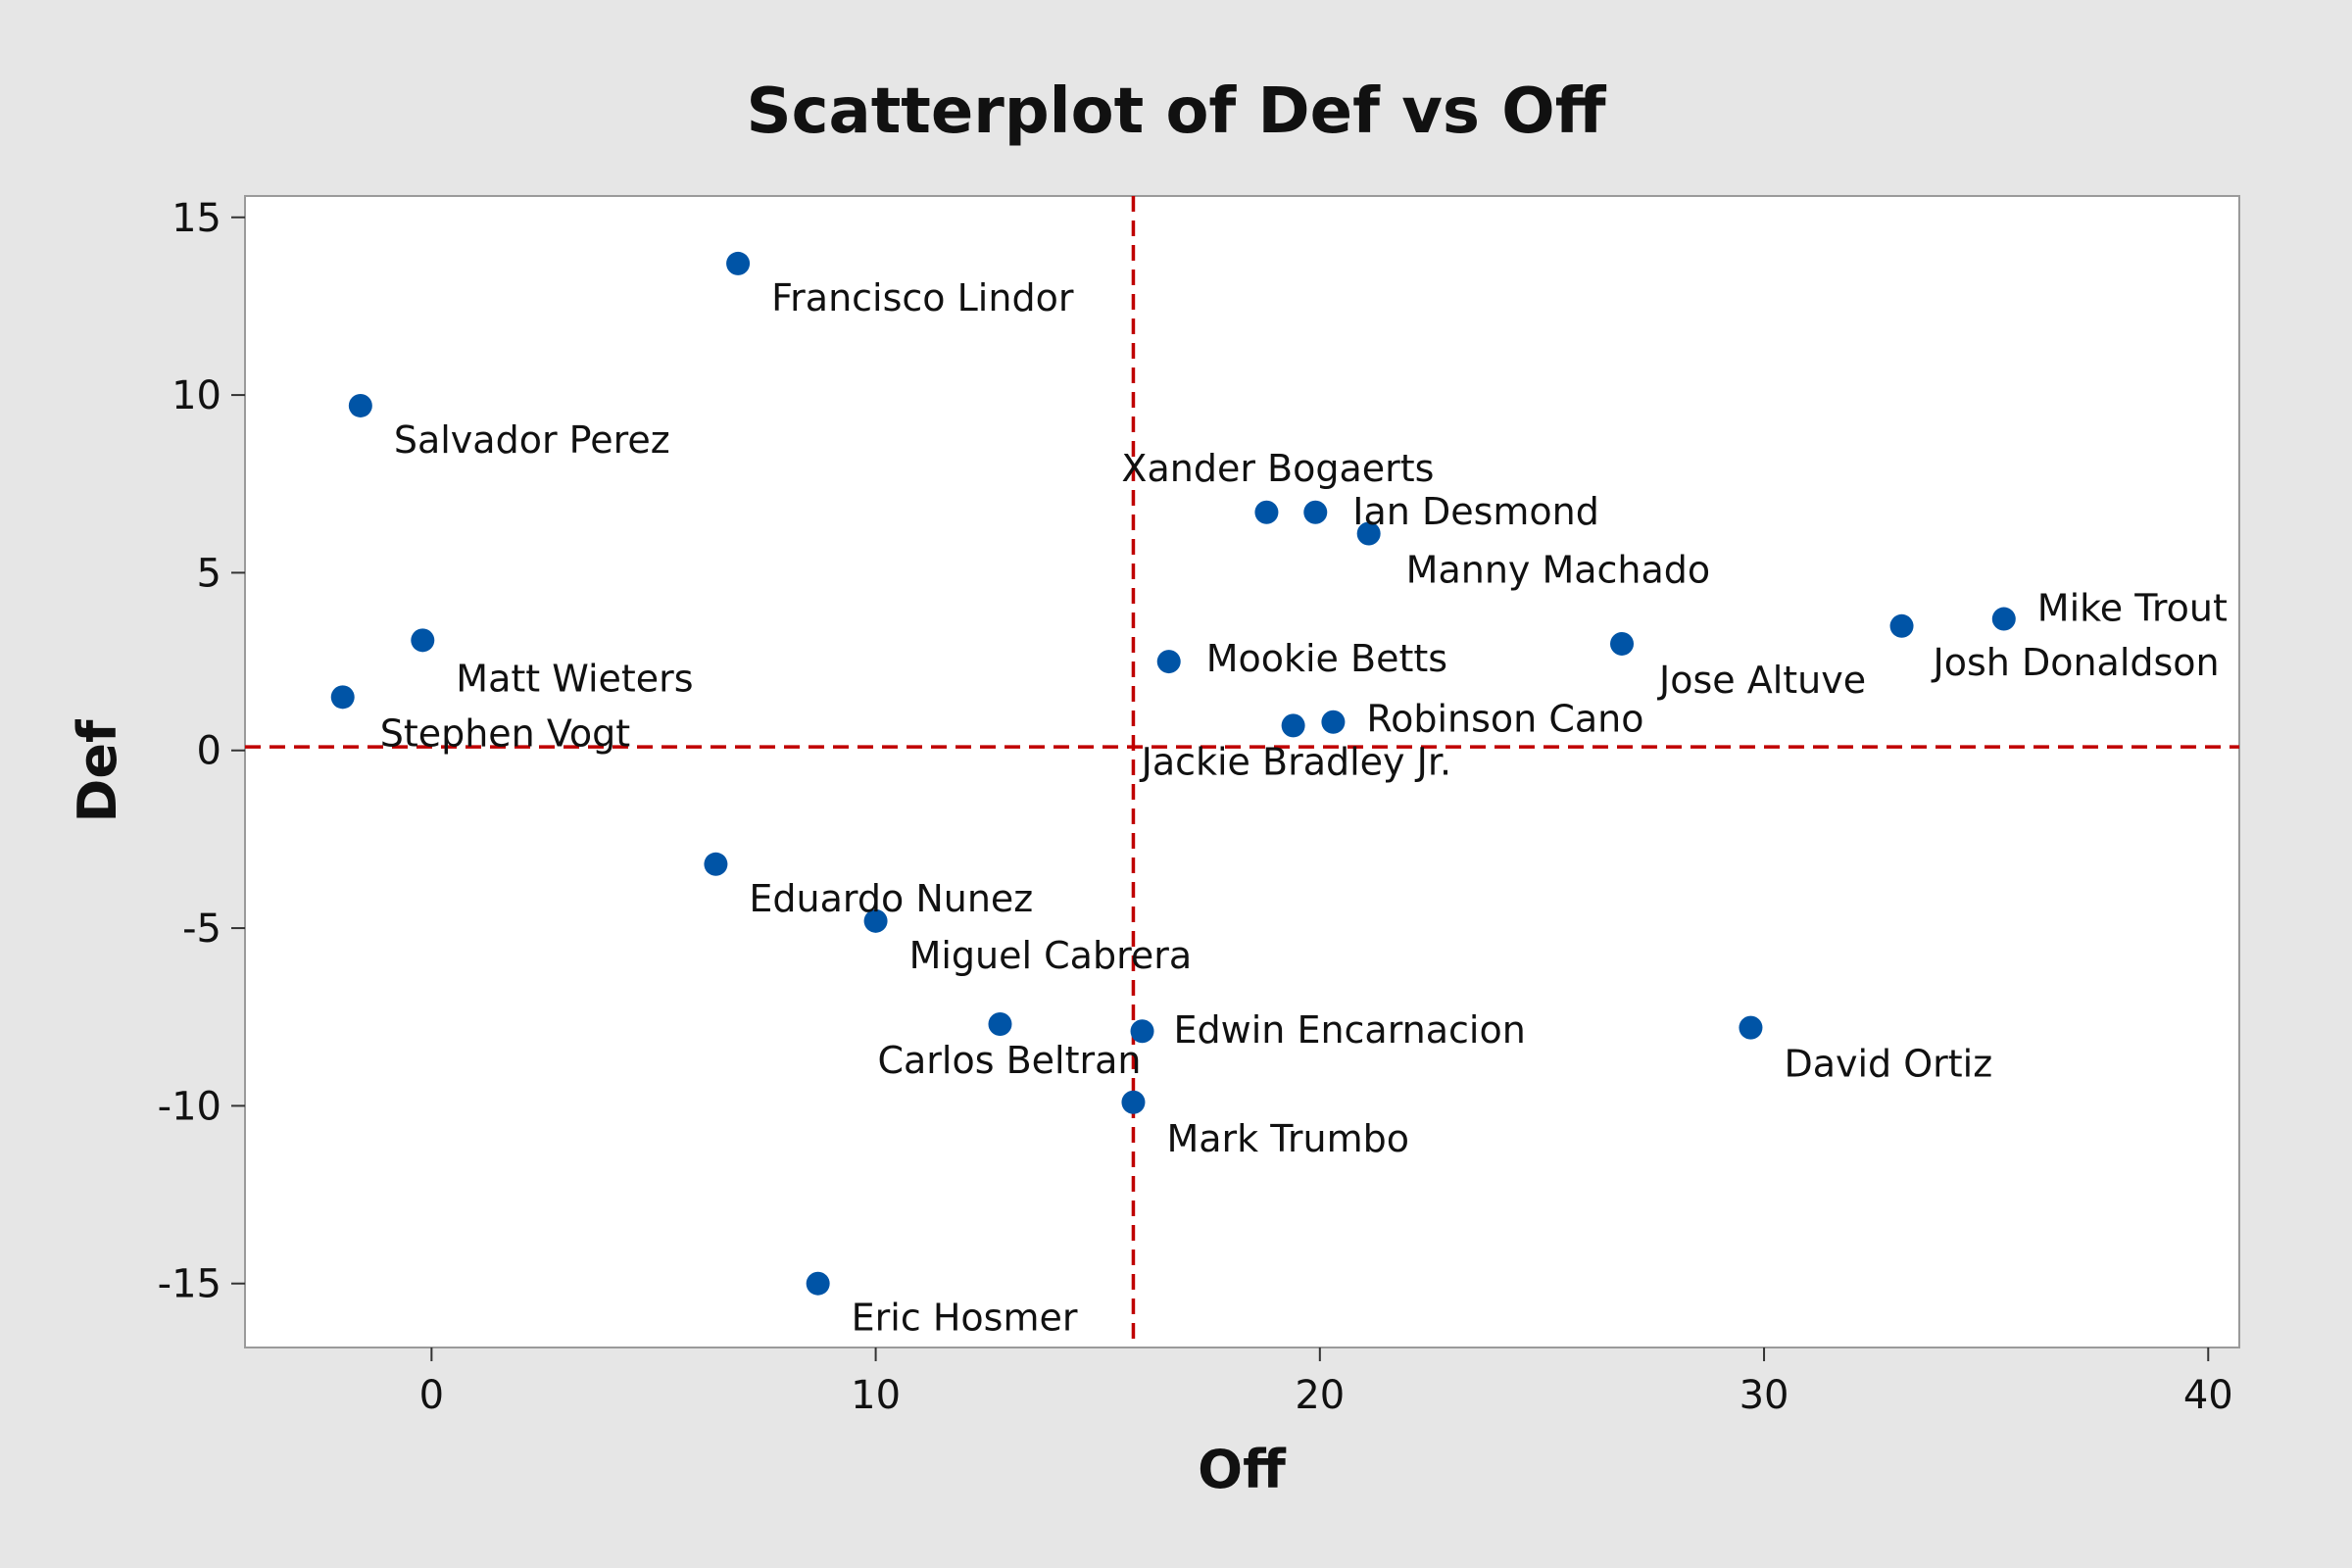 This screenshot has width=2352, height=1568. What do you see at coordinates (1764, 1395) in the screenshot?
I see `x-tick-label: 30` at bounding box center [1764, 1395].